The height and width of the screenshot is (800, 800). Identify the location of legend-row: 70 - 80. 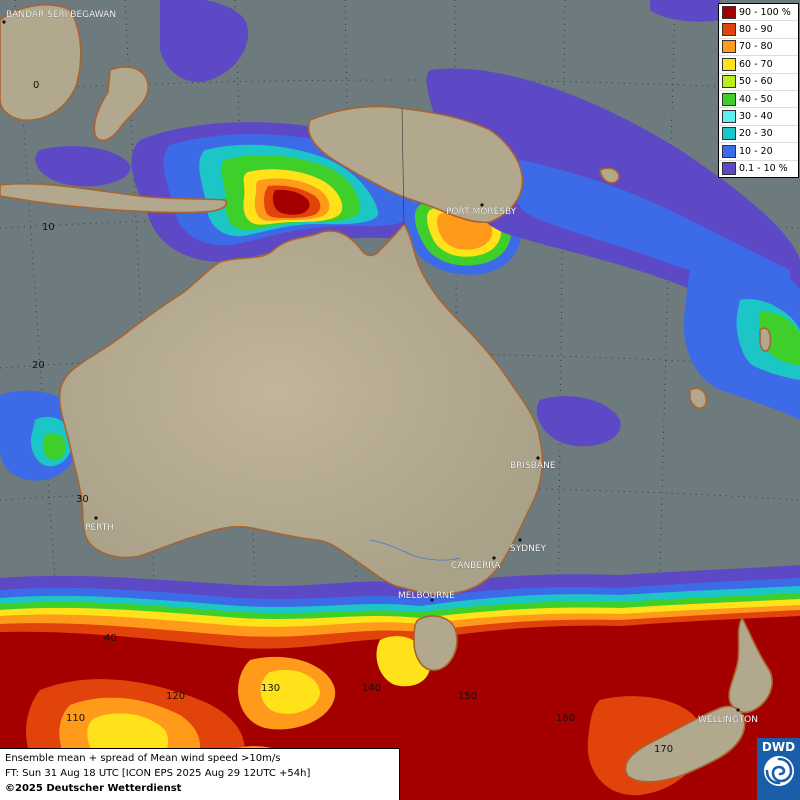
(758, 48).